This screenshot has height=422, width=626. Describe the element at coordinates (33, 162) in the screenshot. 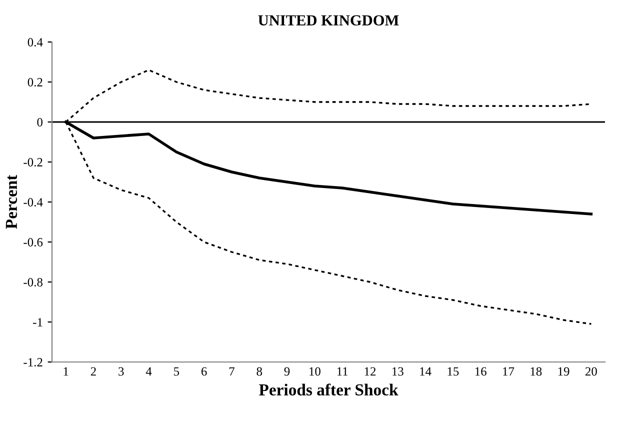

I see `y-tick-label: -0.2` at that location.